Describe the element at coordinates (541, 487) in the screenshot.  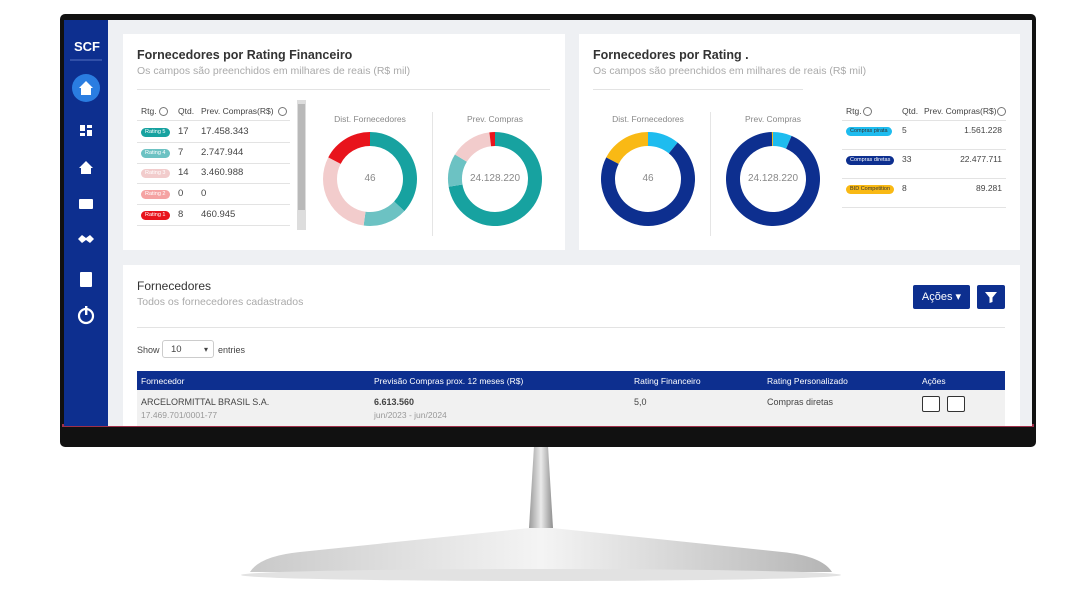
I see `stand-neck` at that location.